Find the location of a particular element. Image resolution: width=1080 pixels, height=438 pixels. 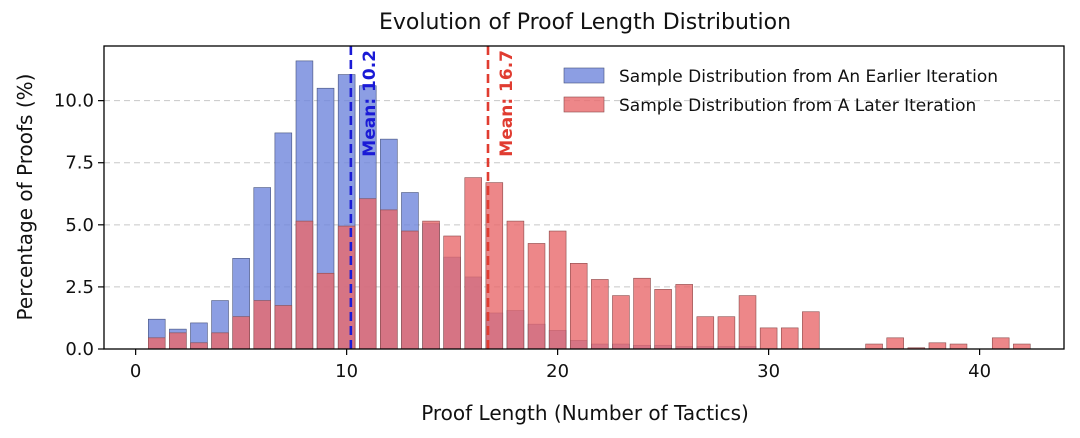

mean-label-earlier: Mean: 10.2 is located at coordinates (370, 103).